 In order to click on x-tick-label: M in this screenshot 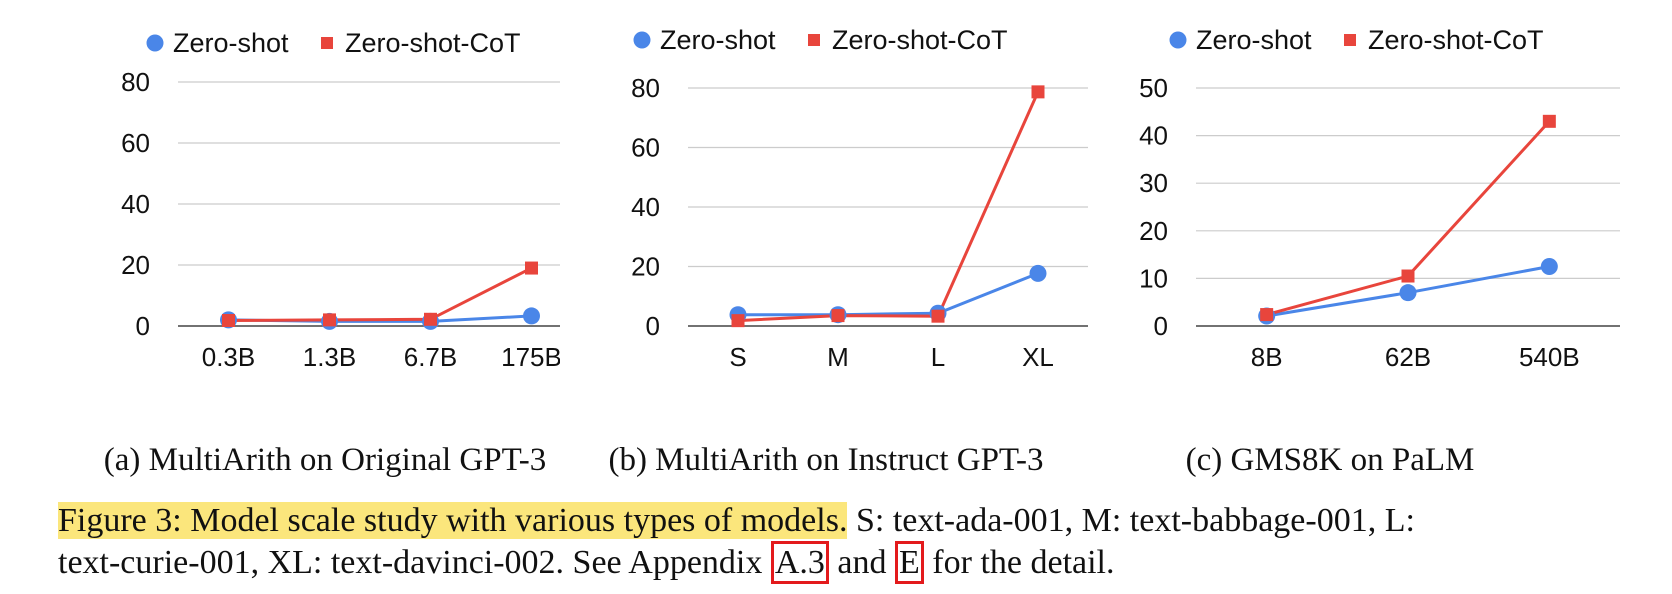, I will do `click(838, 357)`.